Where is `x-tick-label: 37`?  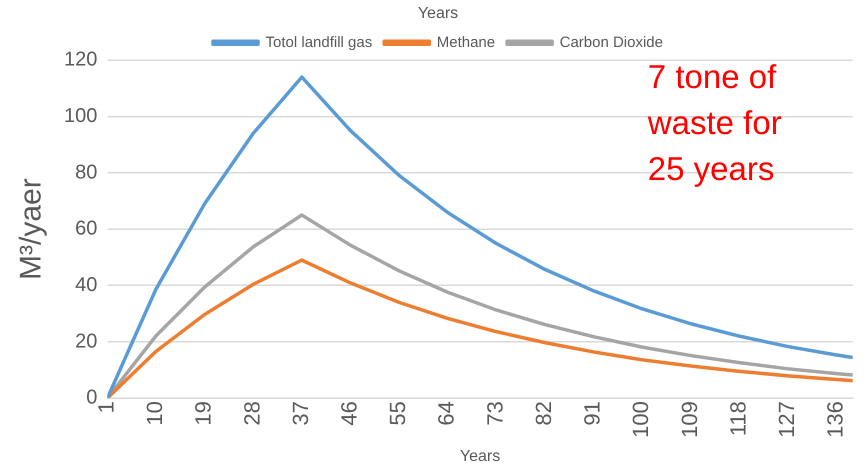 x-tick-label: 37 is located at coordinates (300, 413).